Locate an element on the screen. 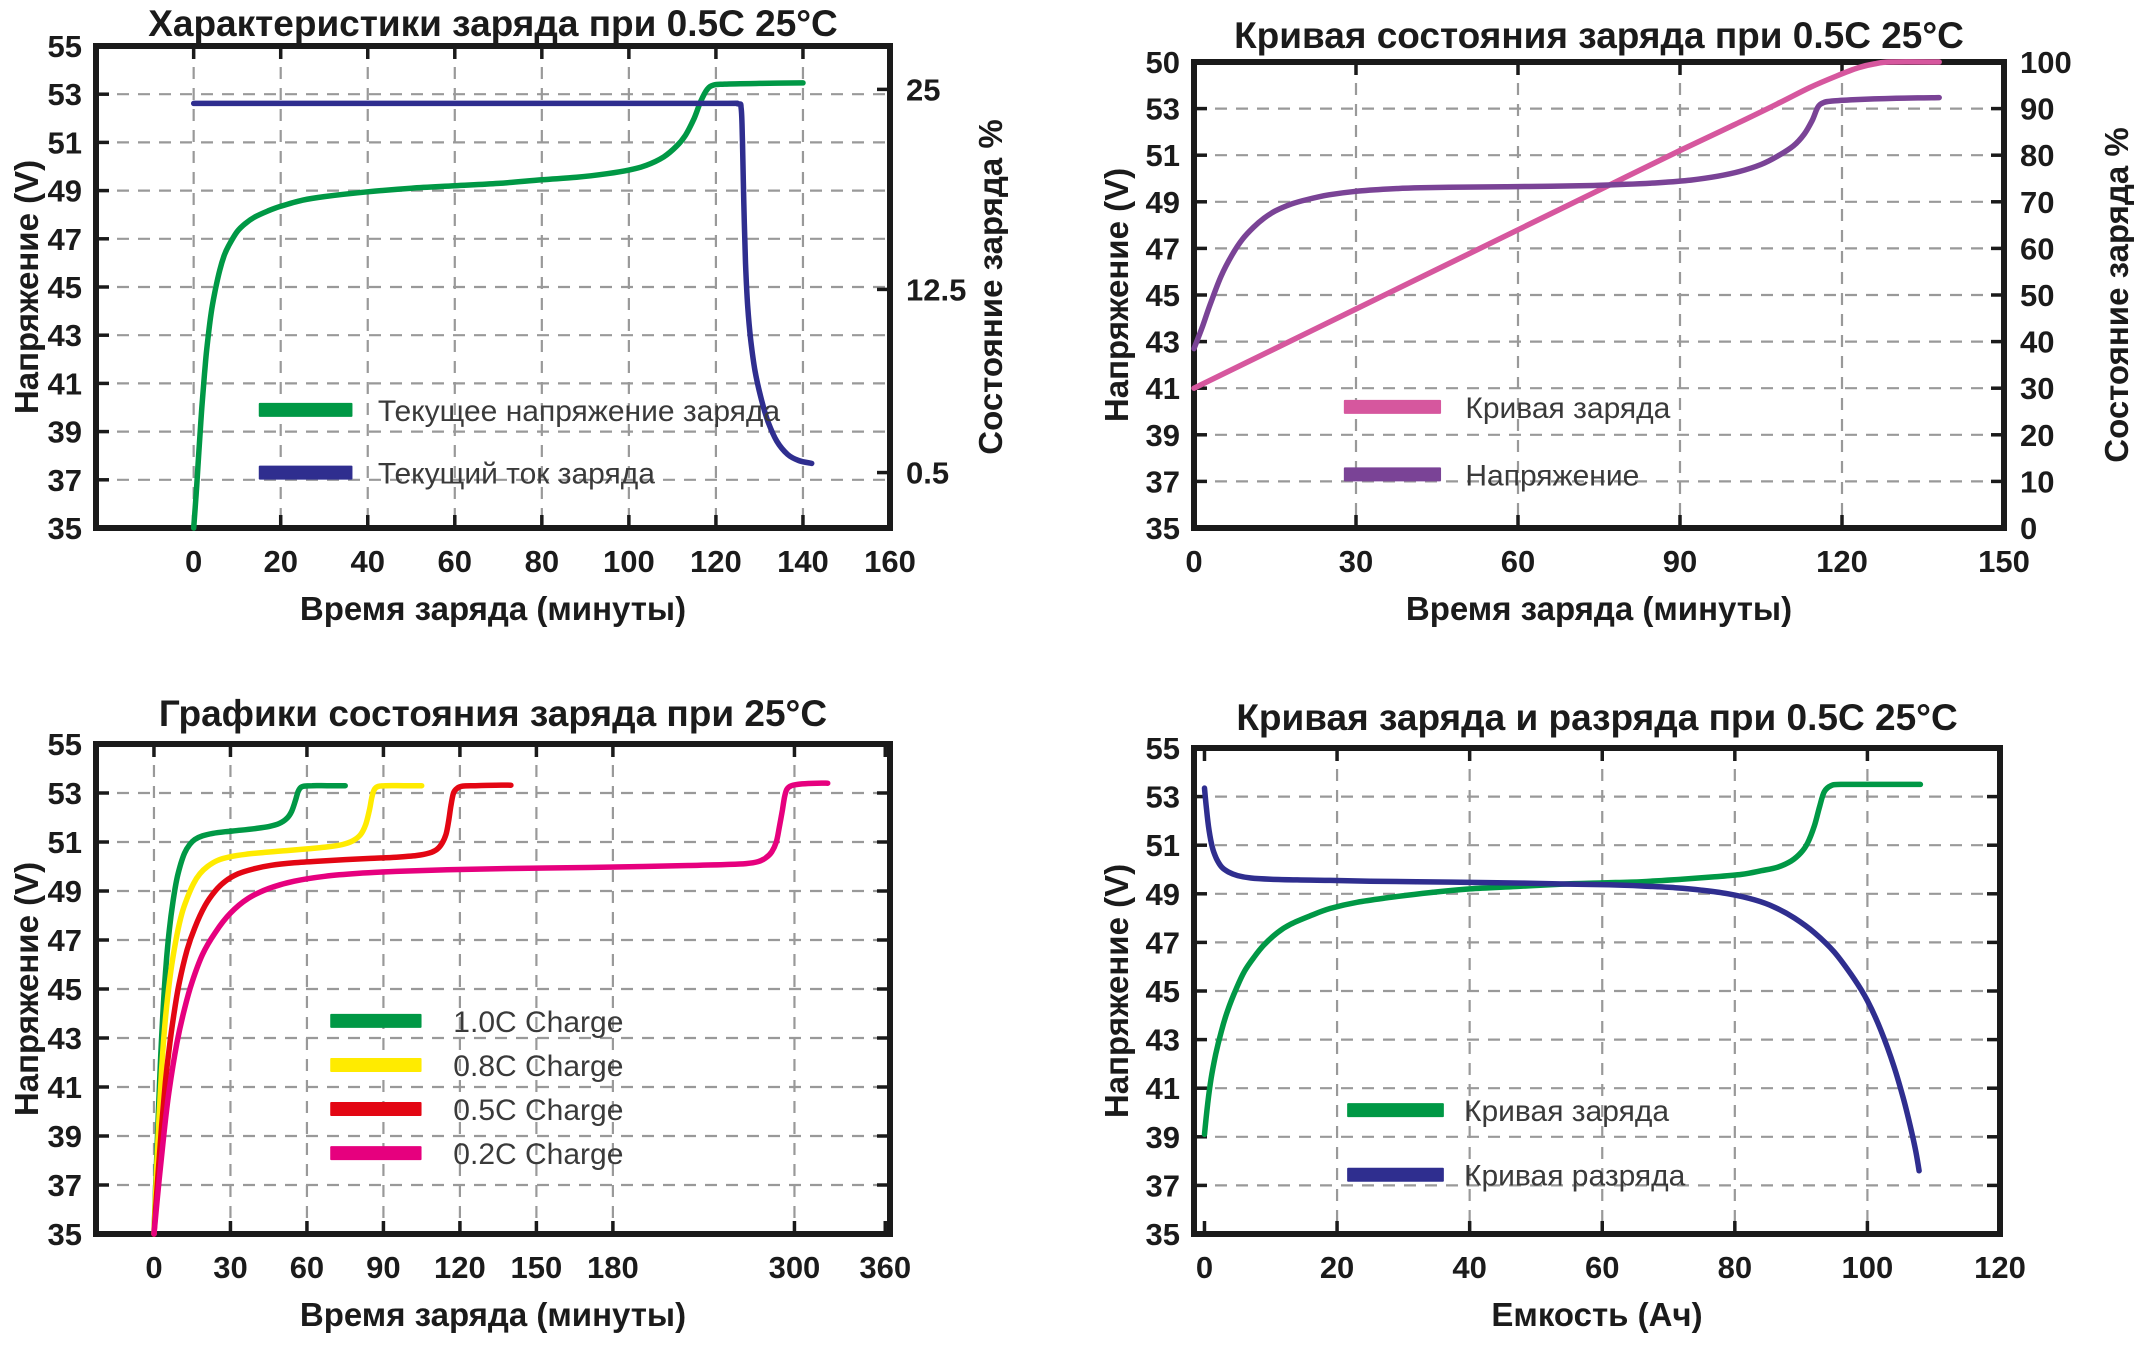  series-charge-0-2c is located at coordinates (491, 1008).